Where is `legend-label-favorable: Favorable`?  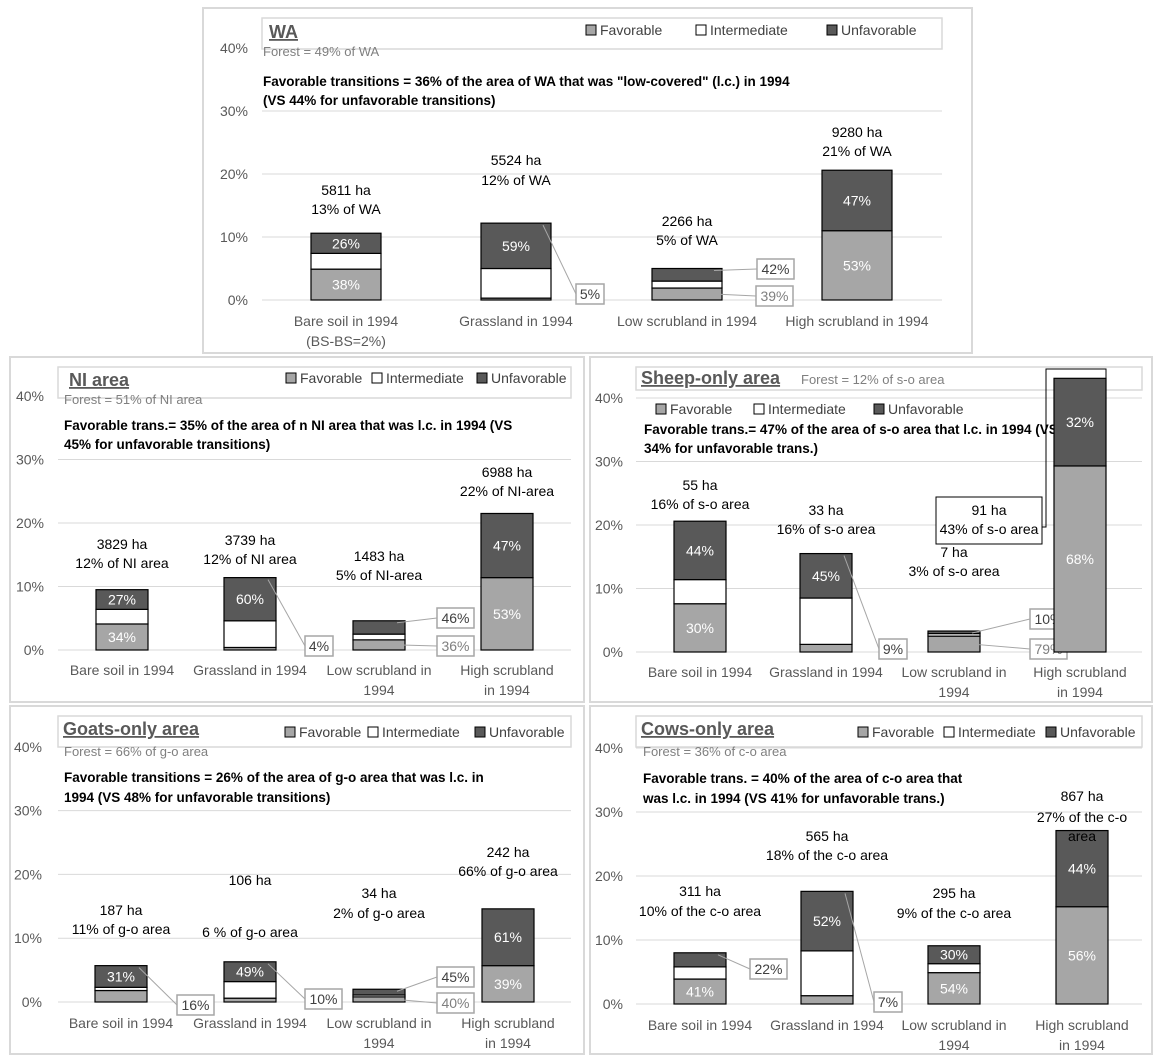
legend-label-favorable: Favorable is located at coordinates (701, 409).